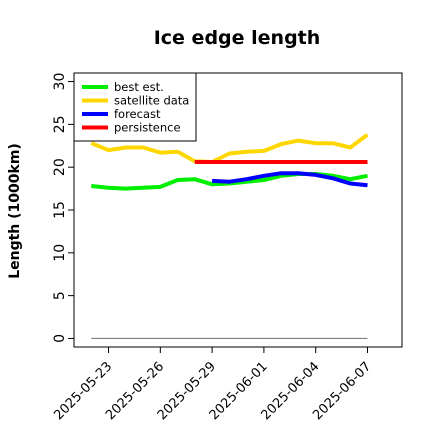 This screenshot has width=440, height=444. Describe the element at coordinates (137, 114) in the screenshot. I see `legend-label: forecast` at that location.